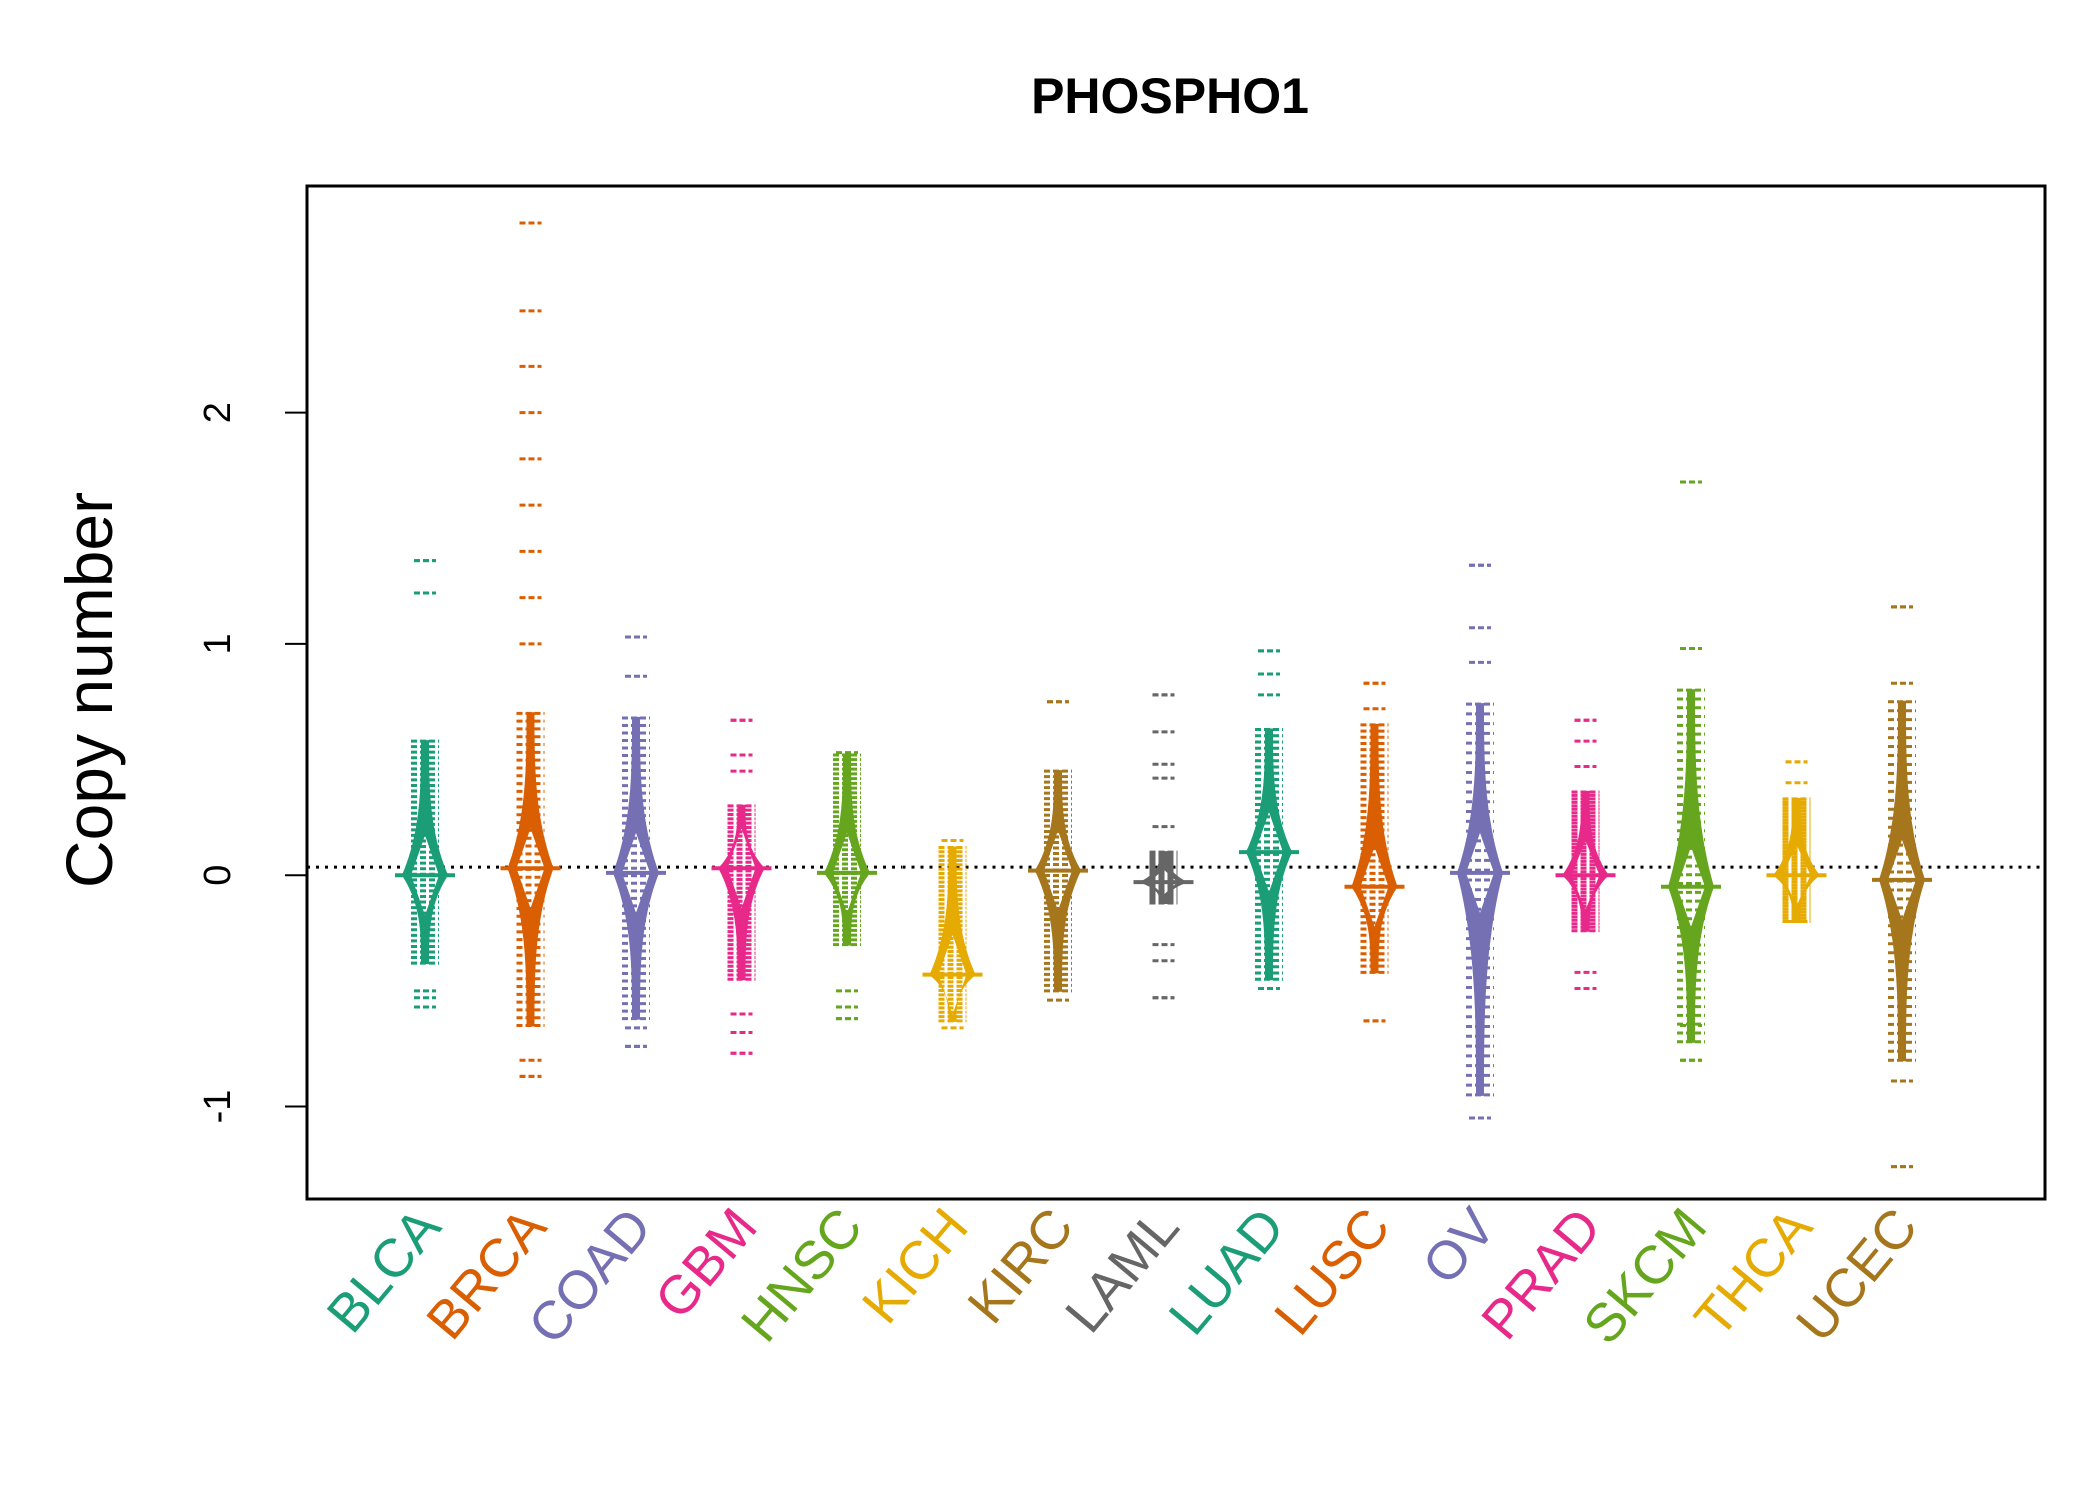 The height and width of the screenshot is (1500, 2100). What do you see at coordinates (425, 784) in the screenshot?
I see `bean-blca` at bounding box center [425, 784].